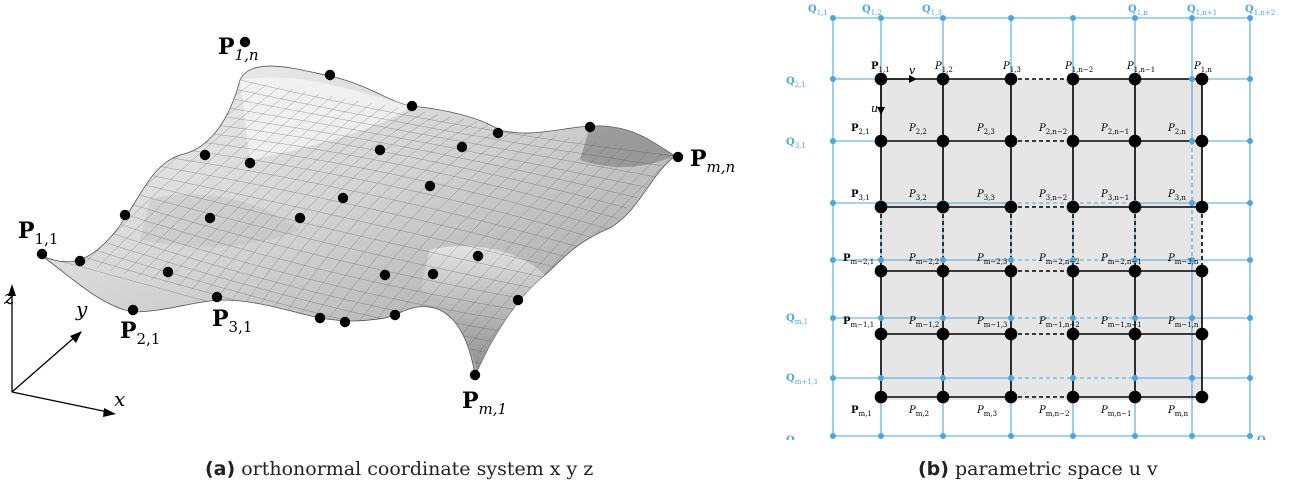  Describe the element at coordinates (874, 108) in the screenshot. I see `direction-label-u: u` at that location.